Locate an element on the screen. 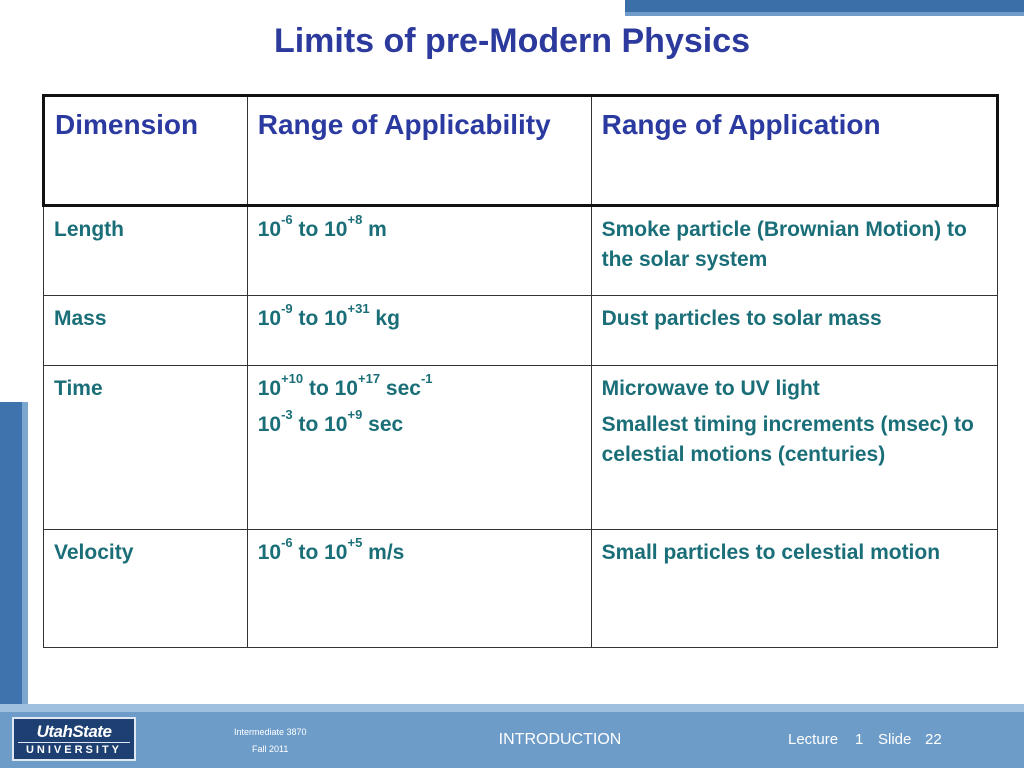 The width and height of the screenshot is (1024, 768). range-unit: m is located at coordinates (374, 229).